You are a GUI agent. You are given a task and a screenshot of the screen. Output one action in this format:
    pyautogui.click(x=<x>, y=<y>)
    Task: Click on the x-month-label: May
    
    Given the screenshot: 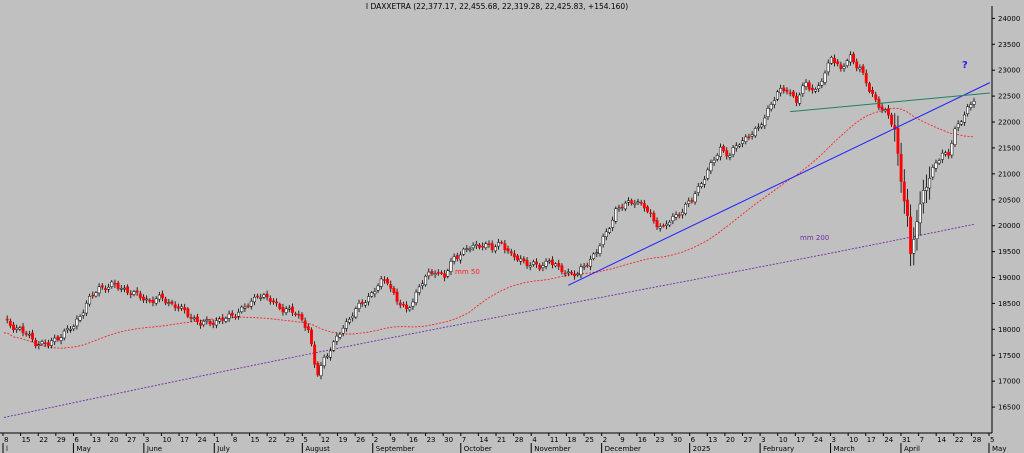 What is the action you would take?
    pyautogui.click(x=999, y=449)
    